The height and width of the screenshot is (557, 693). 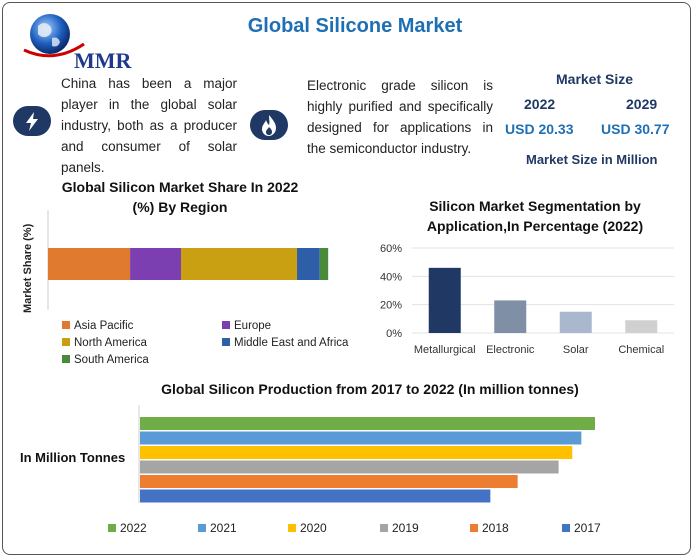 I want to click on production-legend-2018: 2018, so click(x=489, y=528).